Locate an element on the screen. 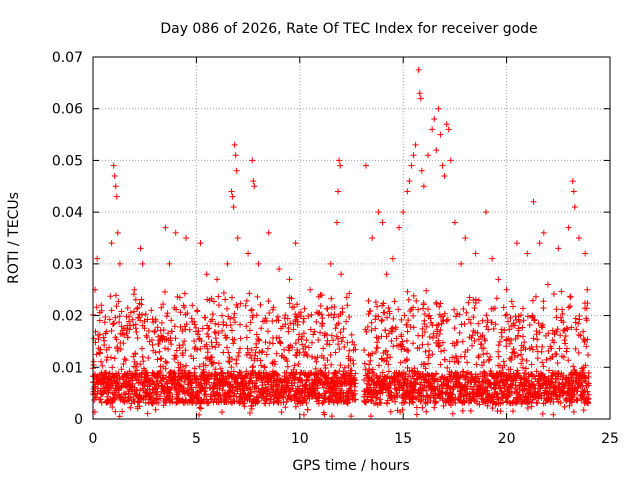 This screenshot has width=640, height=480. y-axis-label: ROTI / TECUs is located at coordinates (14, 238).